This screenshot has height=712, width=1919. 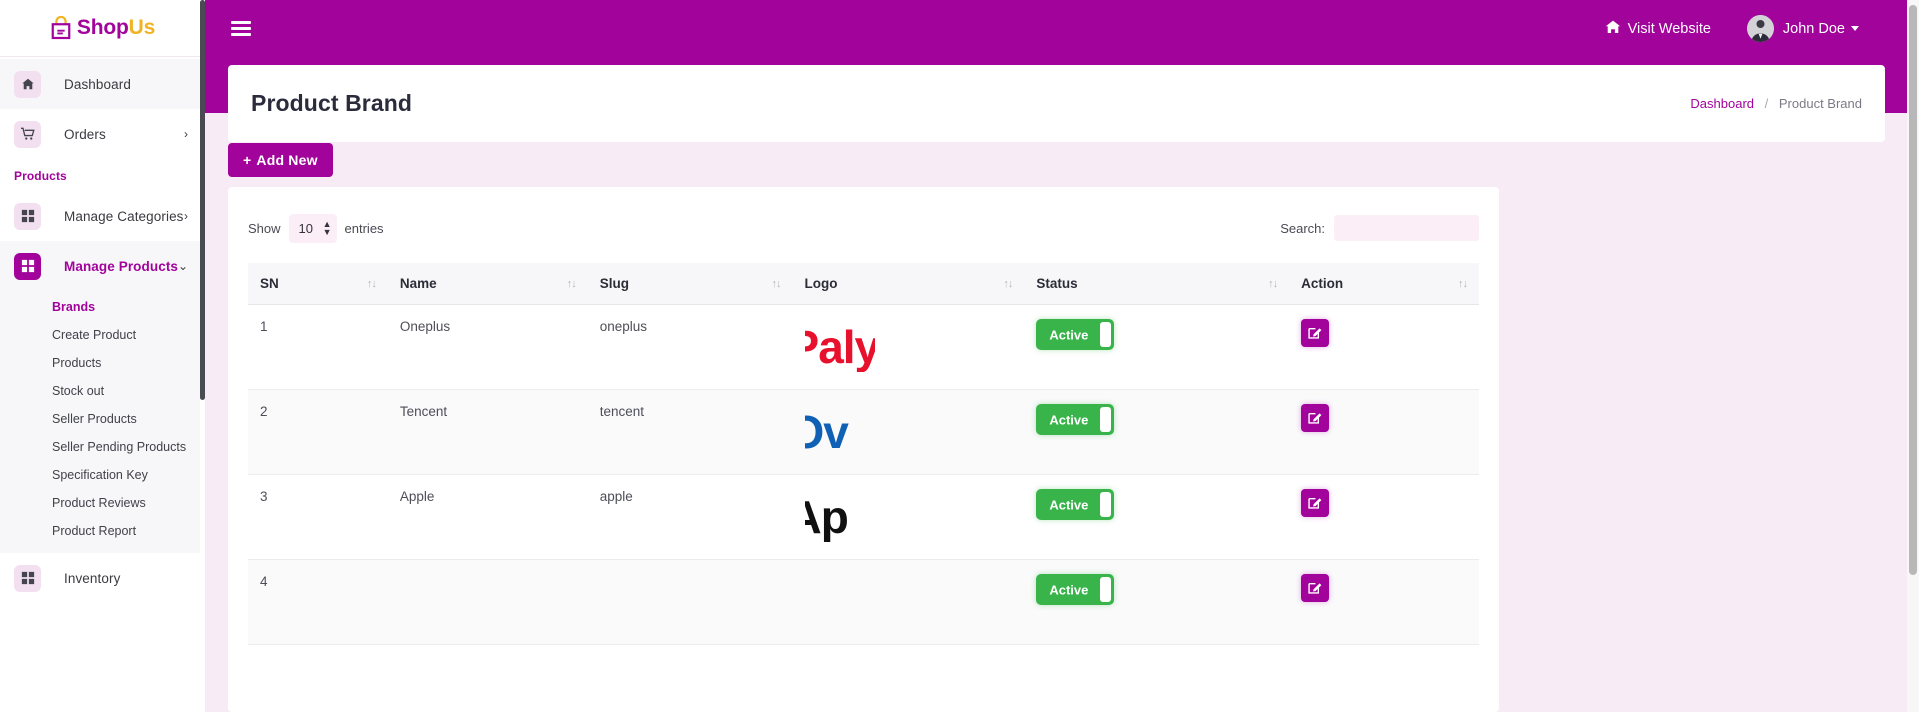 I want to click on column-header-slug: Slug ↑↓, so click(x=690, y=284).